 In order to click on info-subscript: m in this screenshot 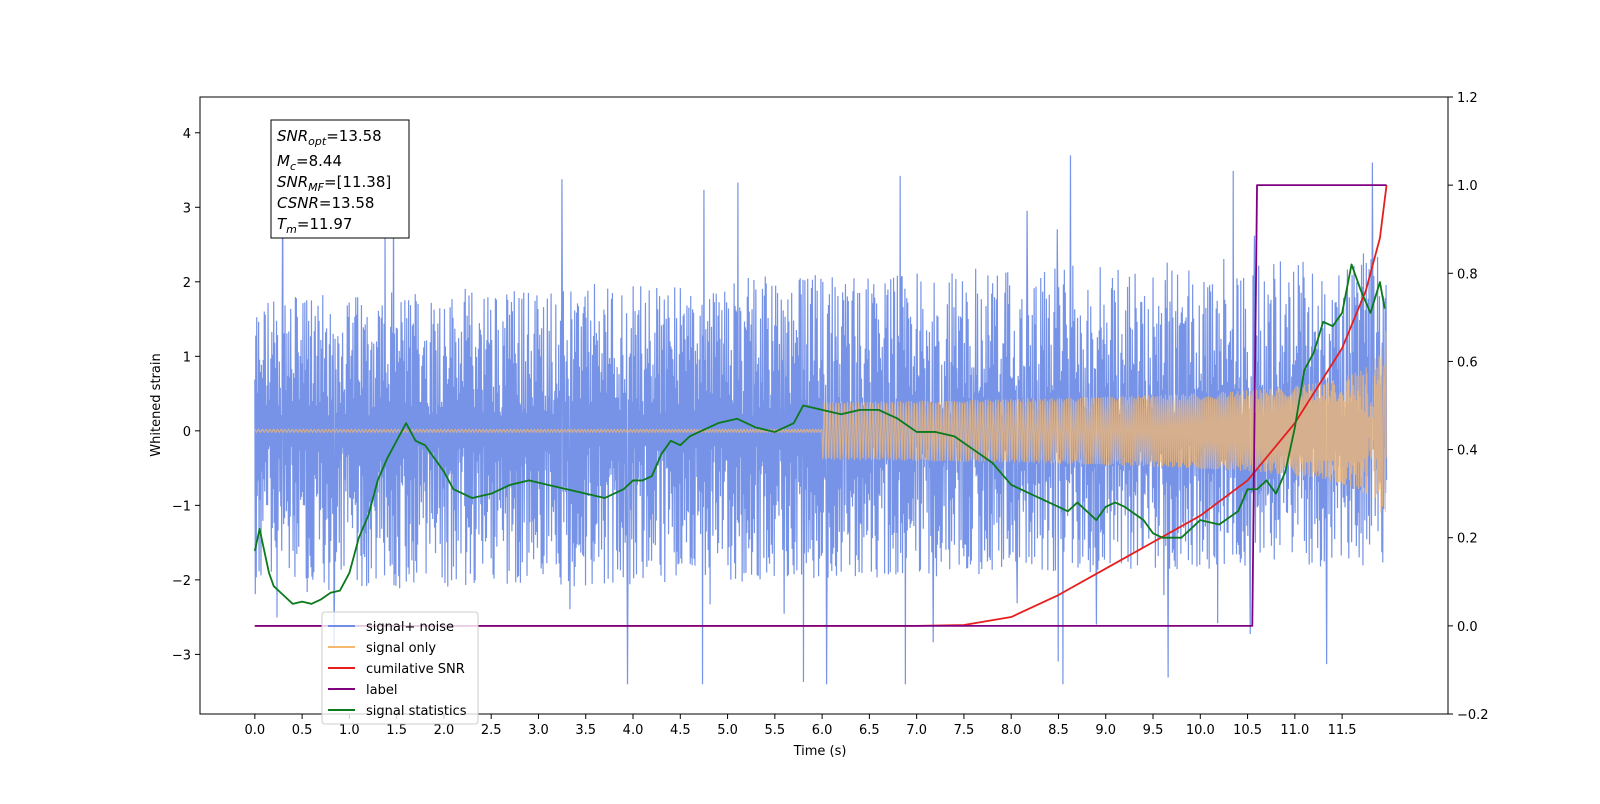, I will do `click(291, 229)`.